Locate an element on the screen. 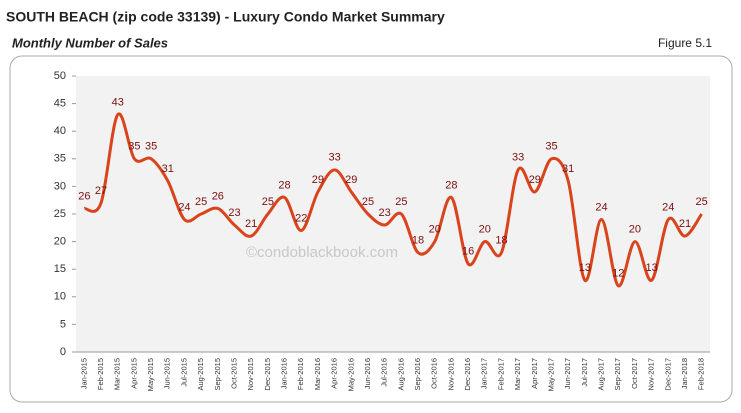 The height and width of the screenshot is (413, 741). data-label: 22 is located at coordinates (301, 218).